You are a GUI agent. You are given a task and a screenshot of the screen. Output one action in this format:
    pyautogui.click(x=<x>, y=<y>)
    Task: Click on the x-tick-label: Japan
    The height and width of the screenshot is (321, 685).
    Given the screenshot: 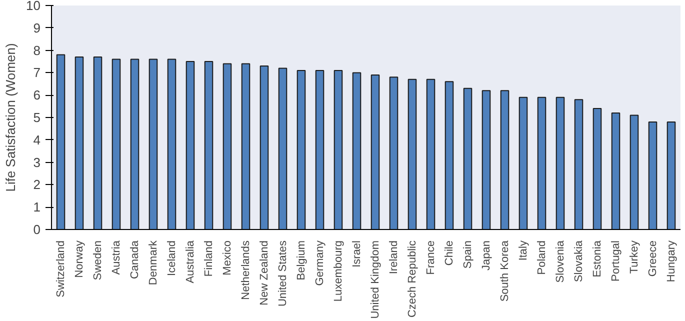 What is the action you would take?
    pyautogui.click(x=486, y=255)
    